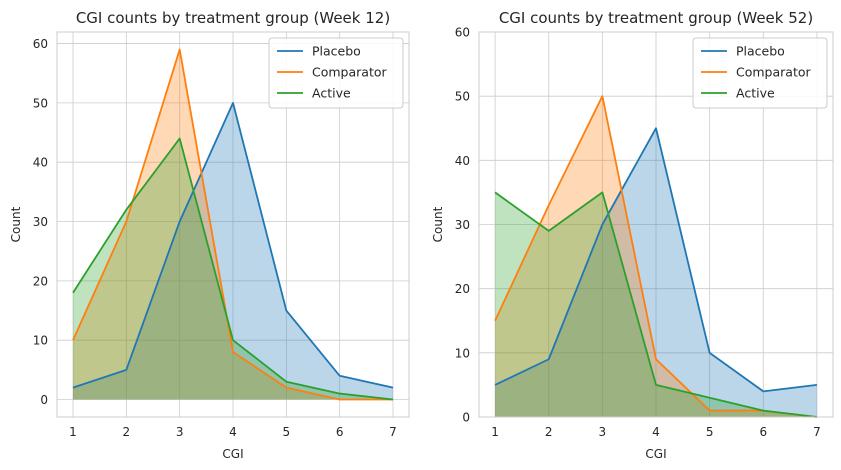  I want to click on chart-title: CGI counts by treatment group (Week 12), so click(233, 18).